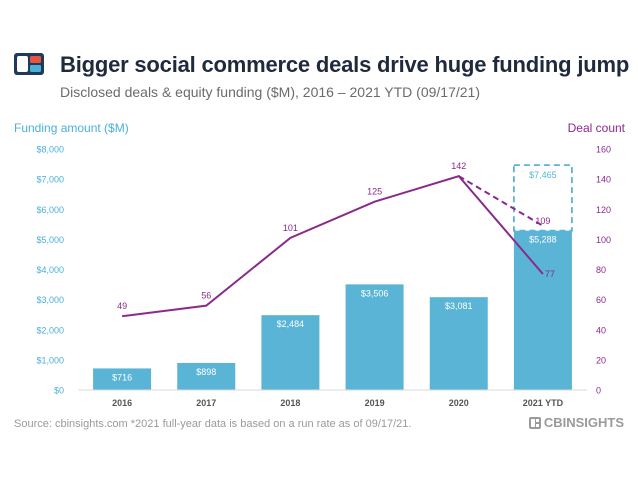 The height and width of the screenshot is (479, 638). I want to click on deal-count-label: 77, so click(550, 274).